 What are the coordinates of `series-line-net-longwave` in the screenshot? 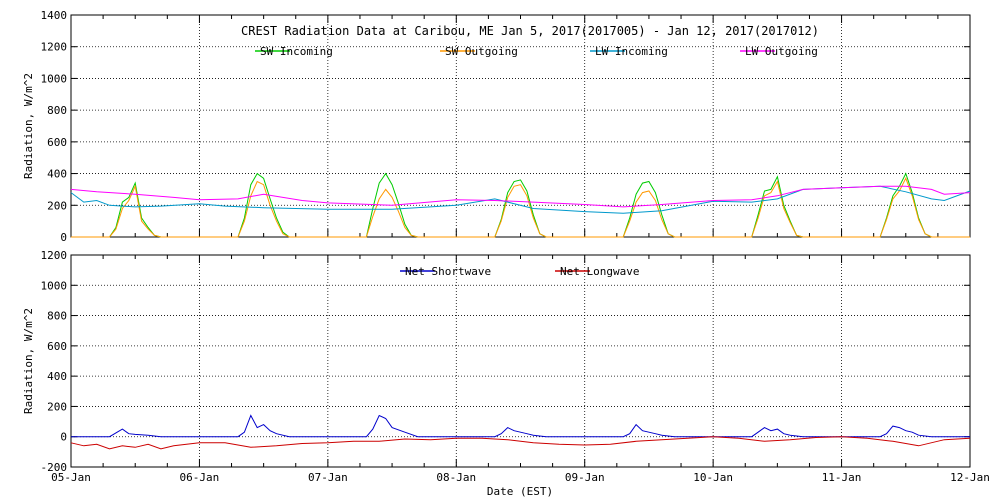 It's located at (520, 443).